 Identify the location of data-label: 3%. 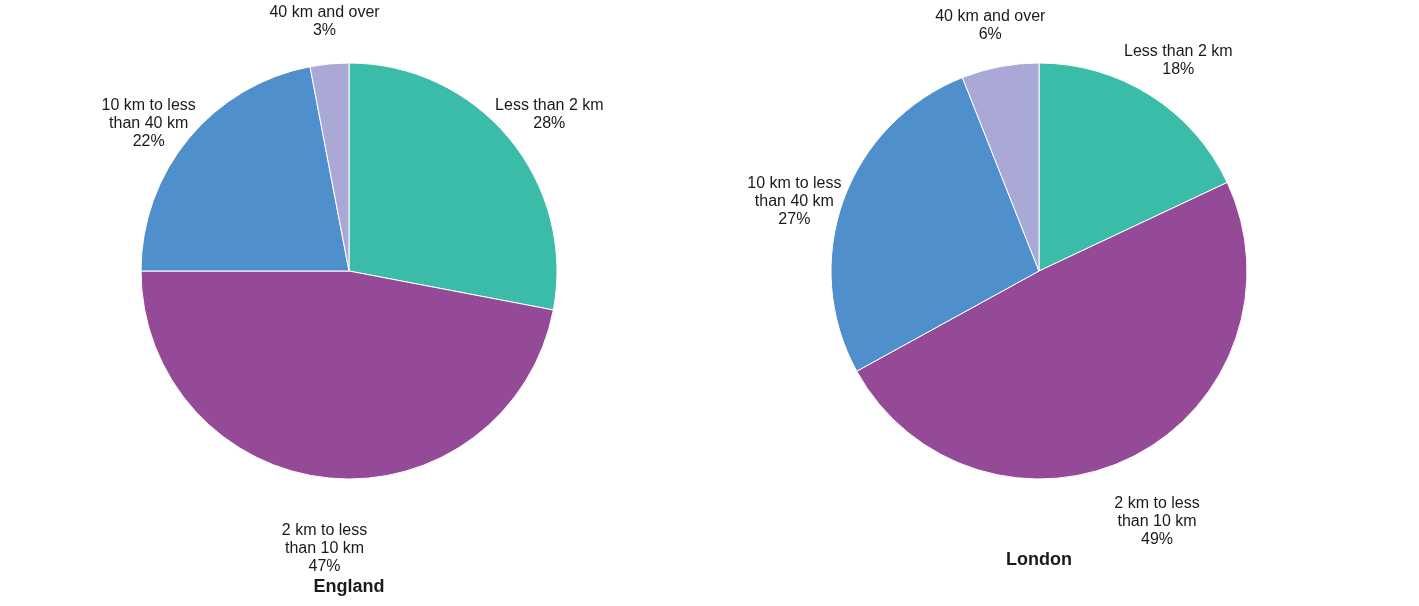
(324, 30).